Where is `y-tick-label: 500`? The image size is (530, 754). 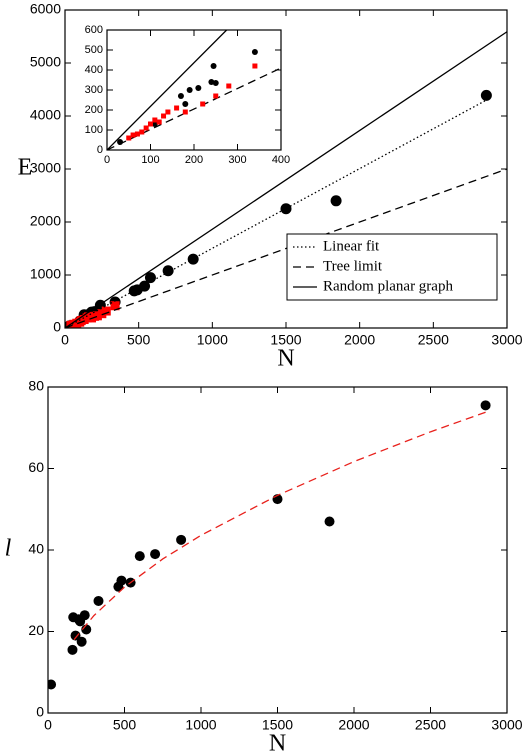 y-tick-label: 500 is located at coordinates (94, 50).